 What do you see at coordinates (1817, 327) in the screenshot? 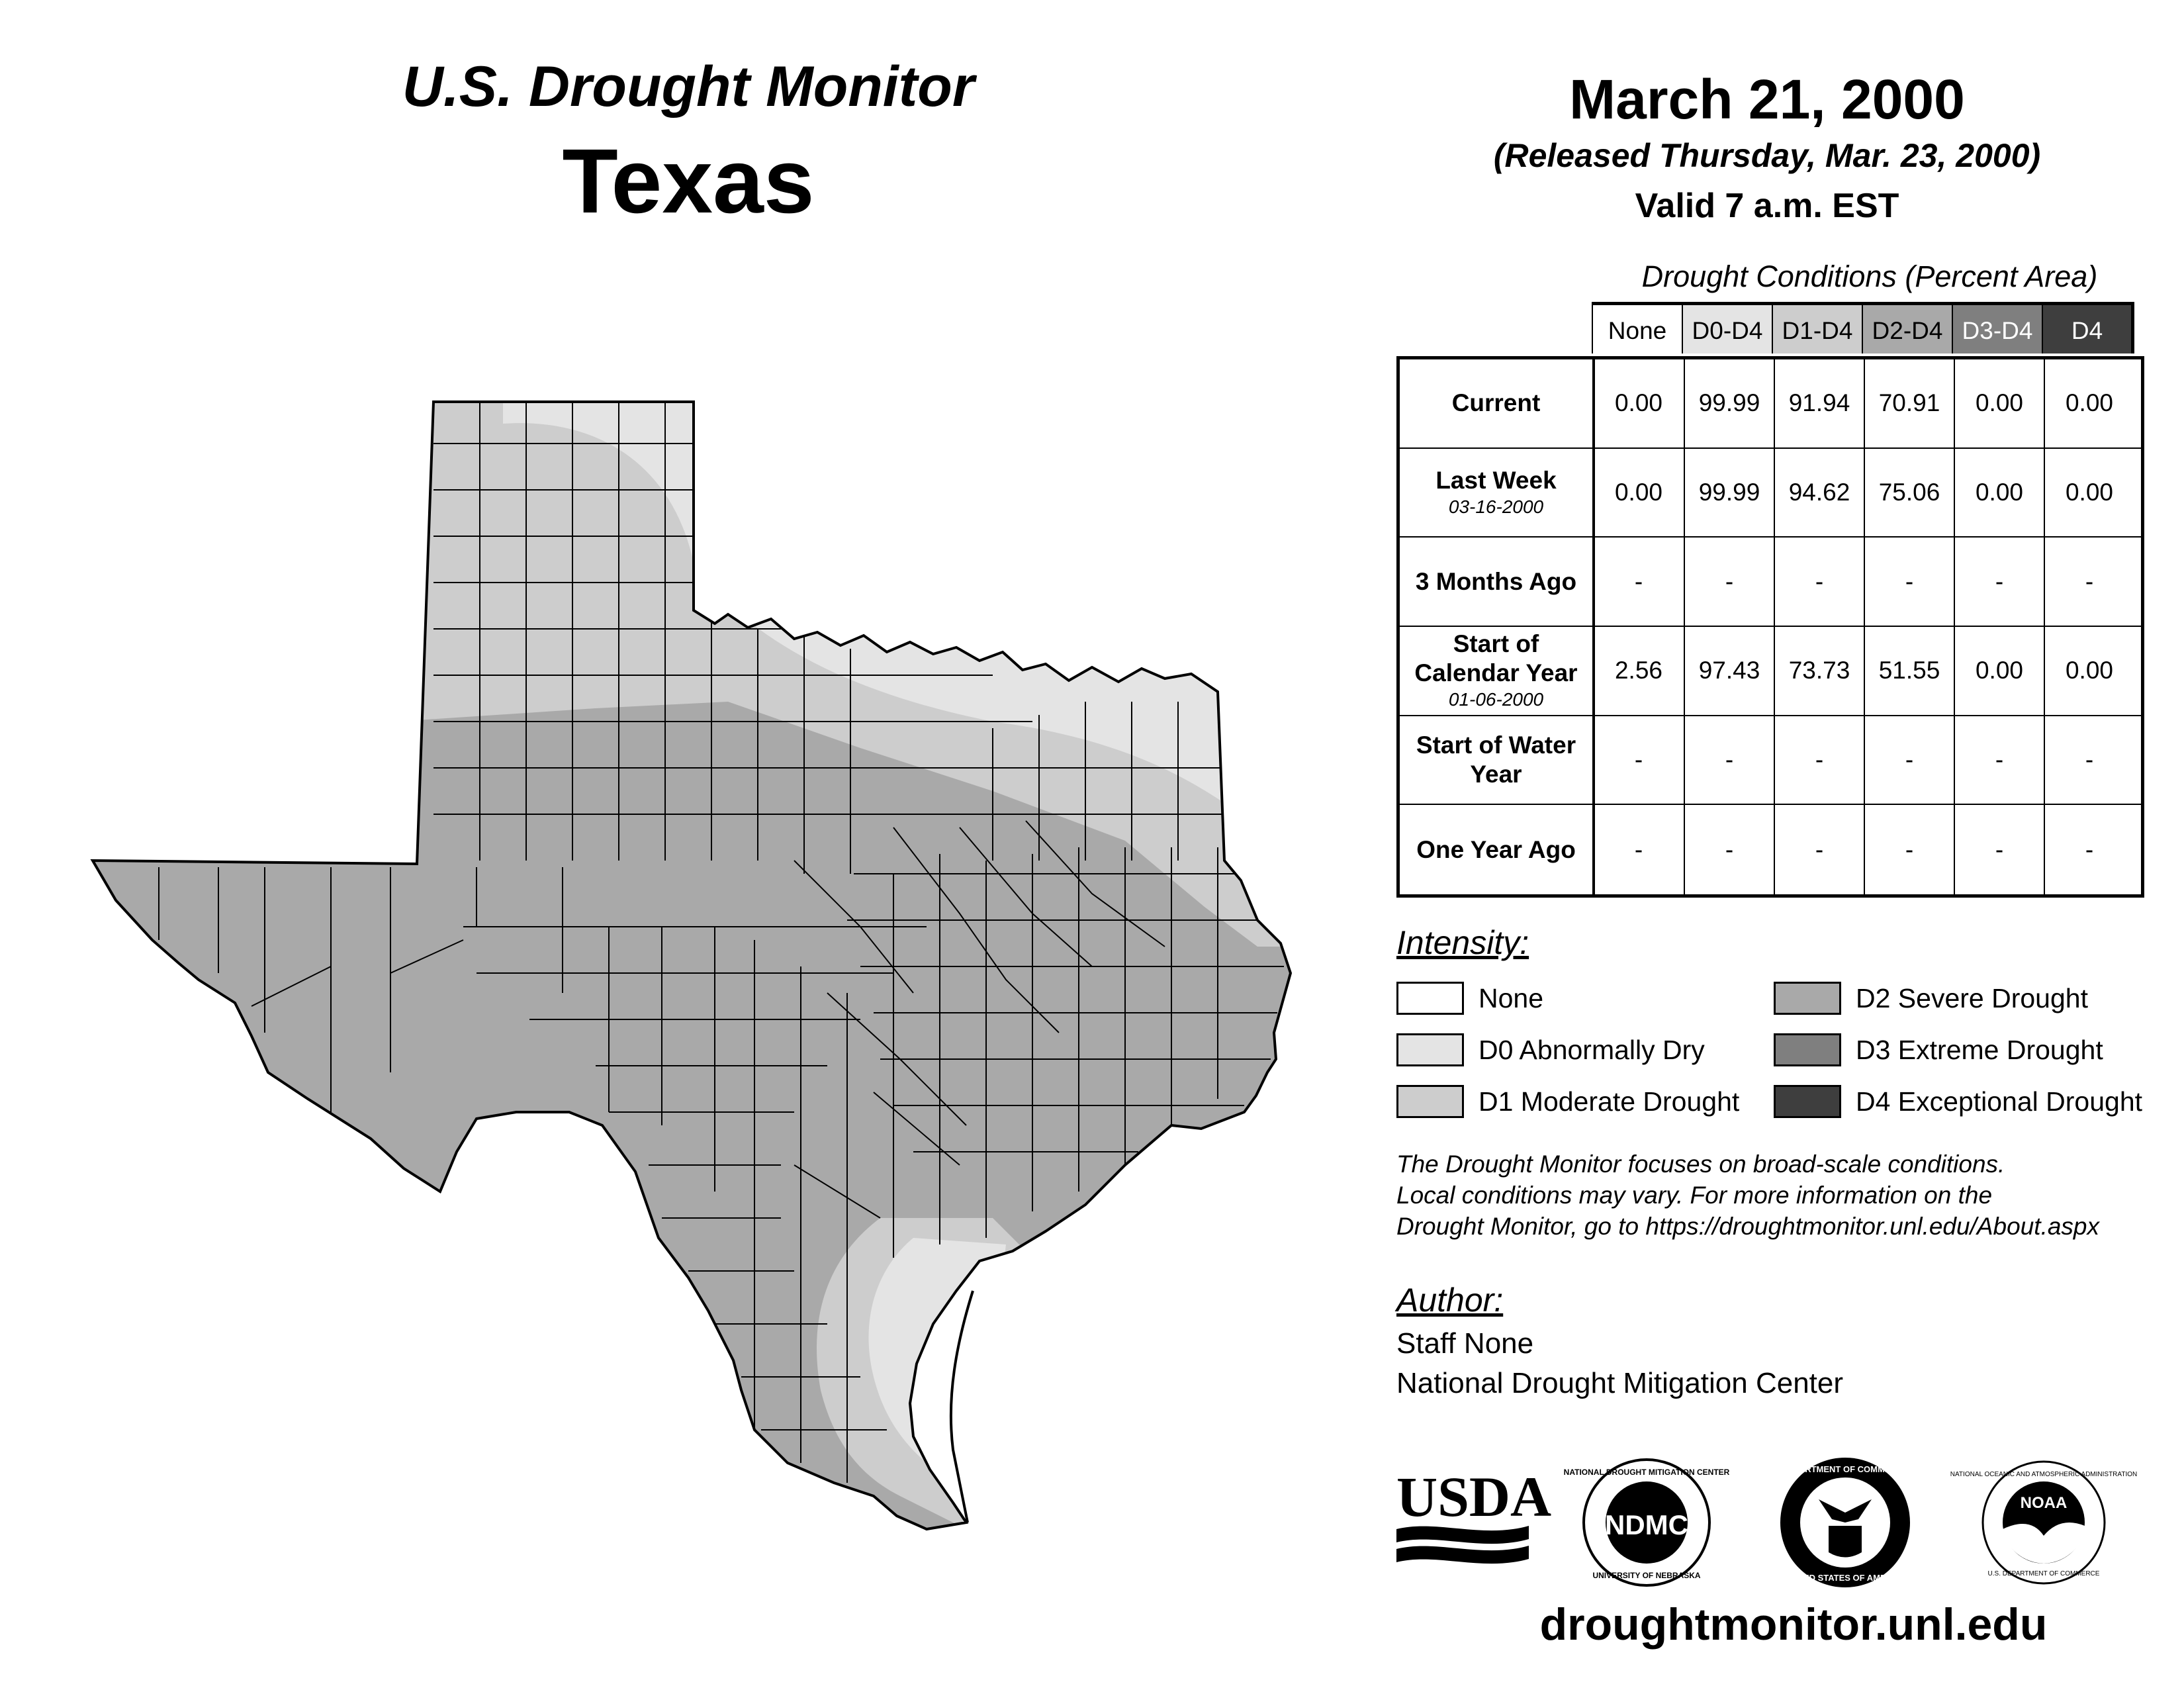
I see `table-header-d1-d4: D1-D4` at bounding box center [1817, 327].